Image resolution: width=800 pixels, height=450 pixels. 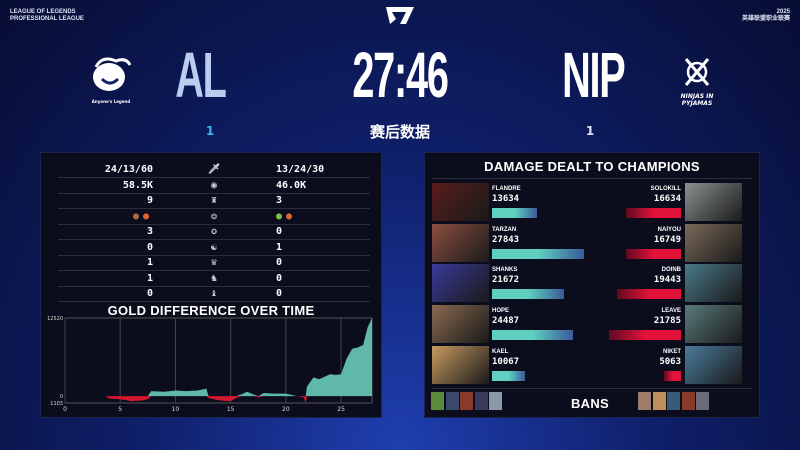 What do you see at coordinates (667, 199) in the screenshot?
I see `damage-value: 16634` at bounding box center [667, 199].